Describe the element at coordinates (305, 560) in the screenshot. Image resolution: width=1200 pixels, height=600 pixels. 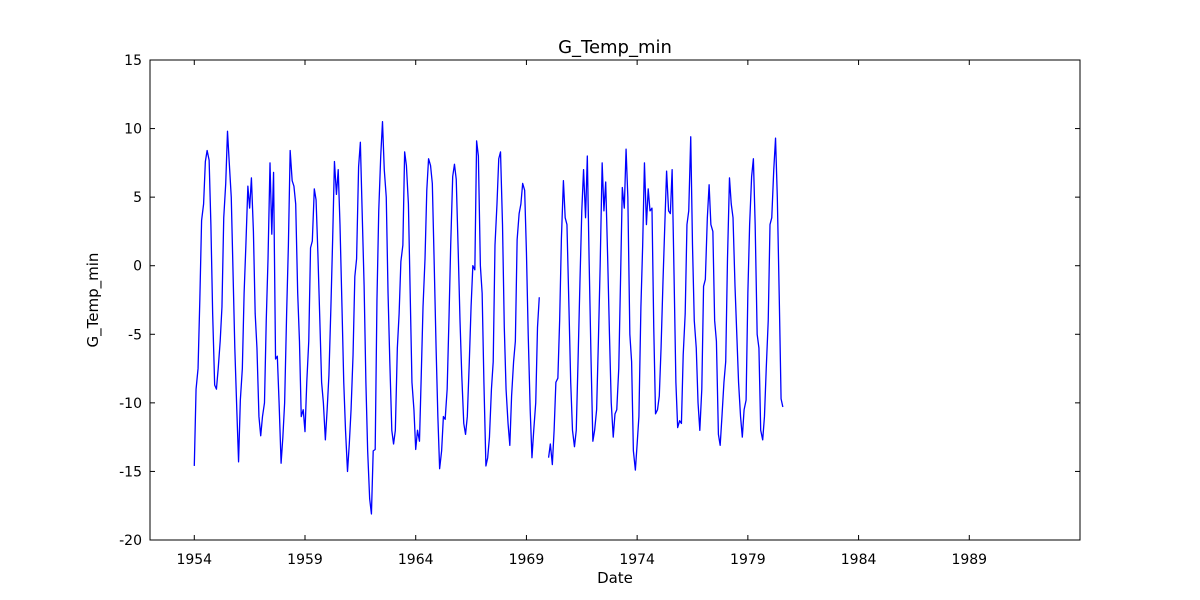
I see `x-tick-label: 1959` at that location.